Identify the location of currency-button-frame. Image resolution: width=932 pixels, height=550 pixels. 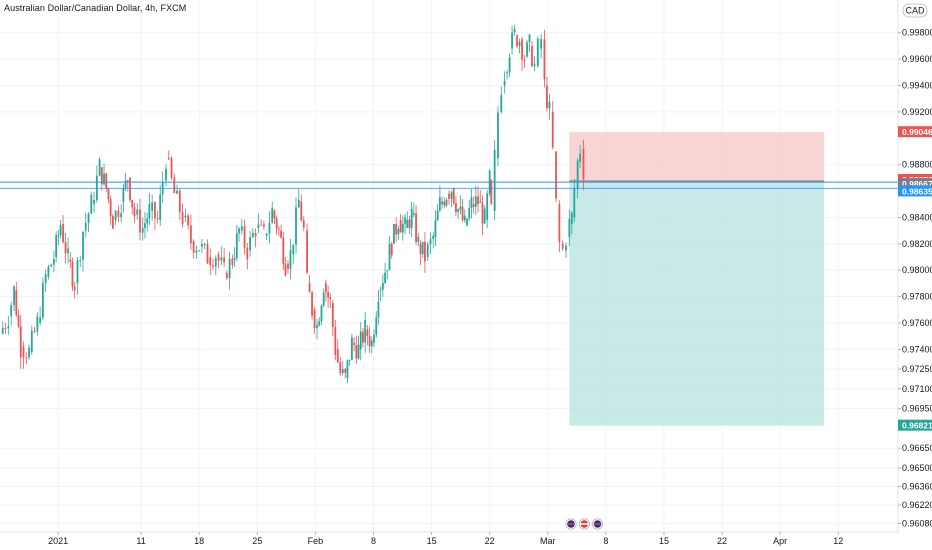
(915, 10).